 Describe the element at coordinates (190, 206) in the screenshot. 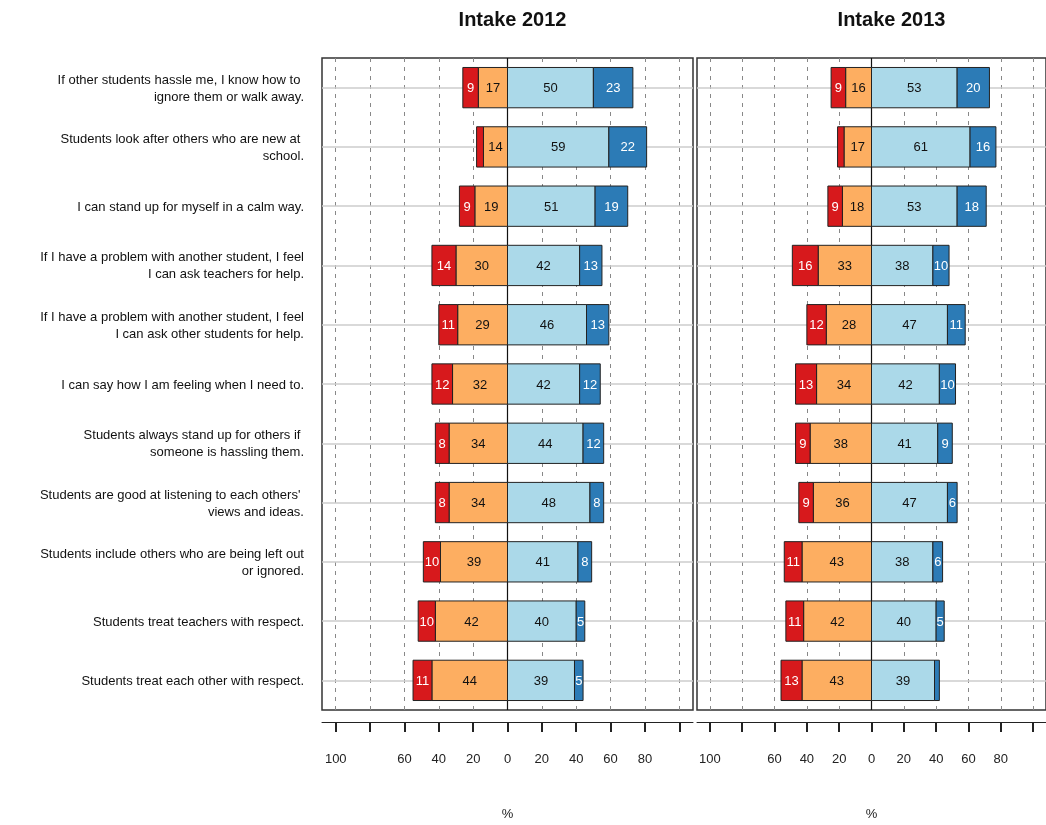

I see `y-tick-label: I can stand up for myself in a calm way.` at that location.